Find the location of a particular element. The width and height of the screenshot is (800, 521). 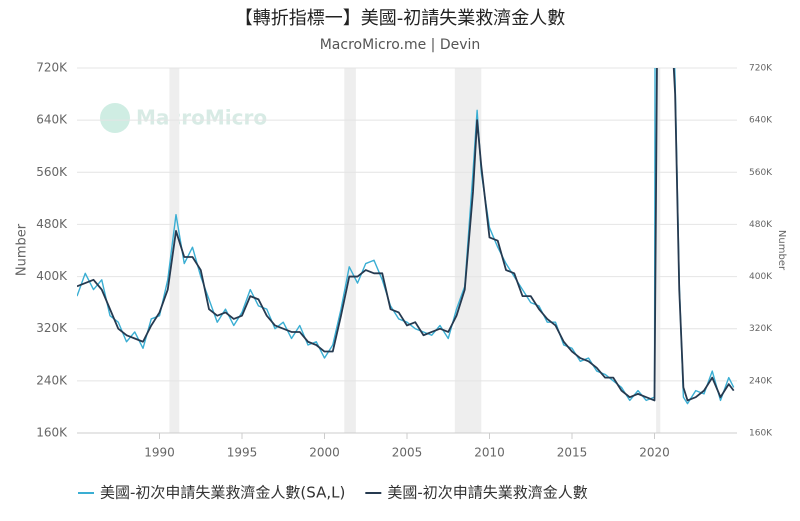

y2-tick-label: 480K is located at coordinates (761, 225).